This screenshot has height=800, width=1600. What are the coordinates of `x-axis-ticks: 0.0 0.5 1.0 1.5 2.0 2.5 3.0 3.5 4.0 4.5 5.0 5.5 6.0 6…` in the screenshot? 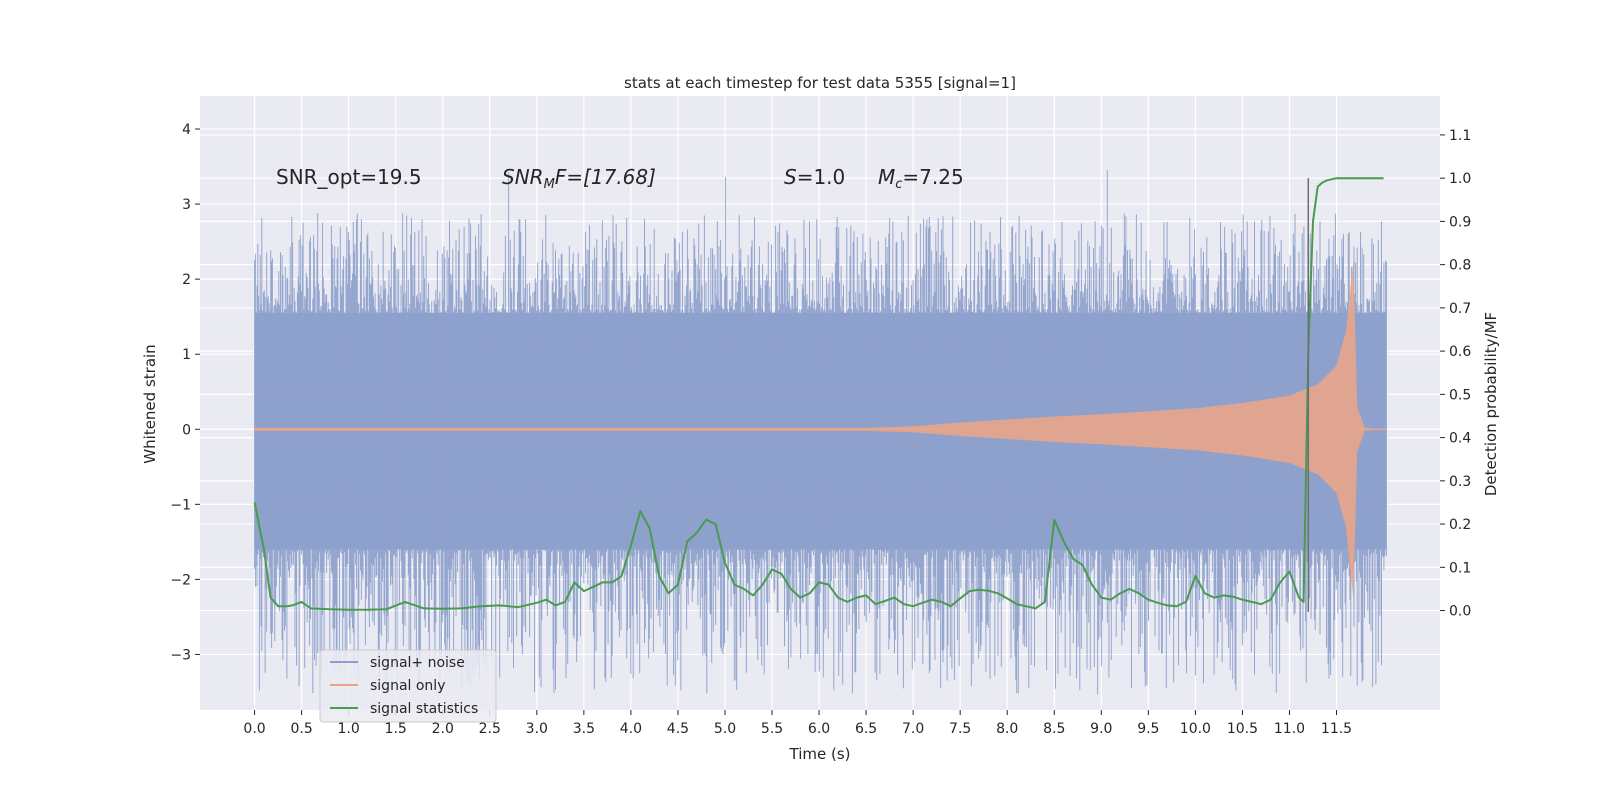 It's located at (797, 723).